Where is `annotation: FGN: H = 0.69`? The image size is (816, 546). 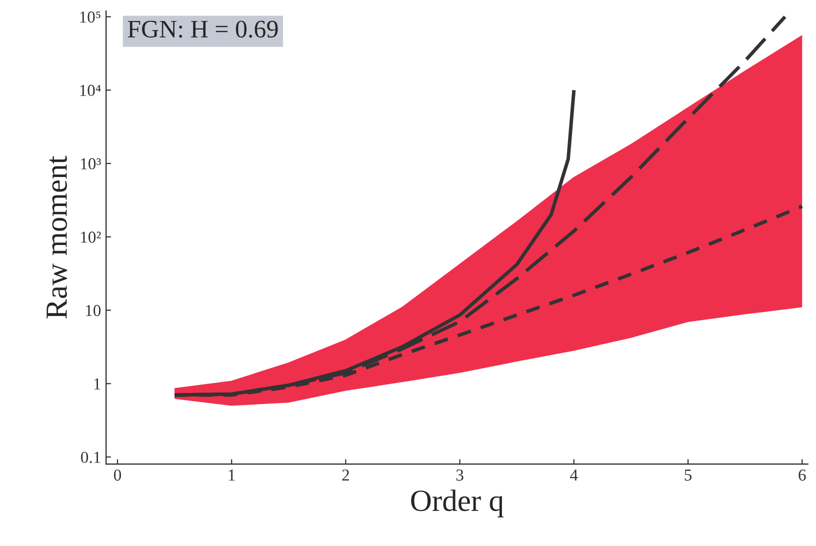
annotation: FGN: H = 0.69 is located at coordinates (203, 29).